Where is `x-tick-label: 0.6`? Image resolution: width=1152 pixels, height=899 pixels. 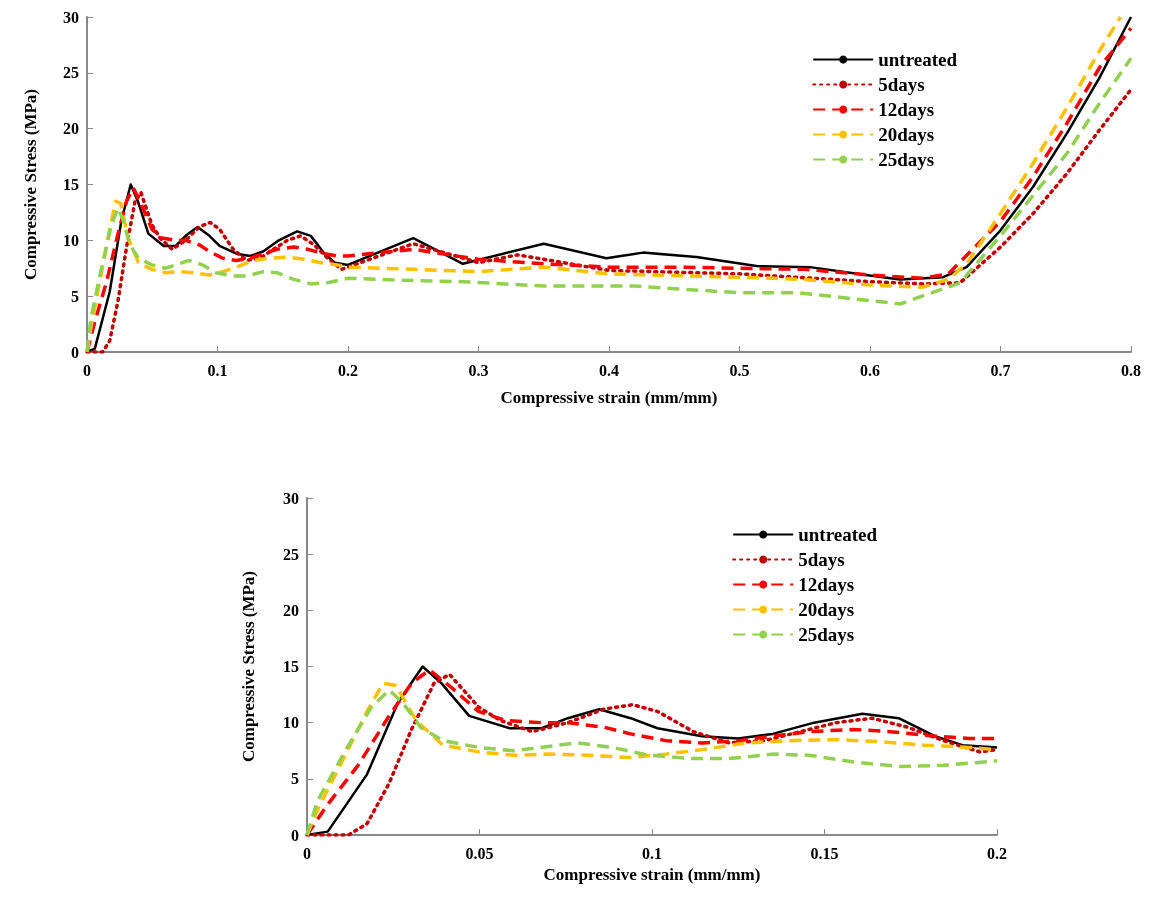
x-tick-label: 0.6 is located at coordinates (870, 370).